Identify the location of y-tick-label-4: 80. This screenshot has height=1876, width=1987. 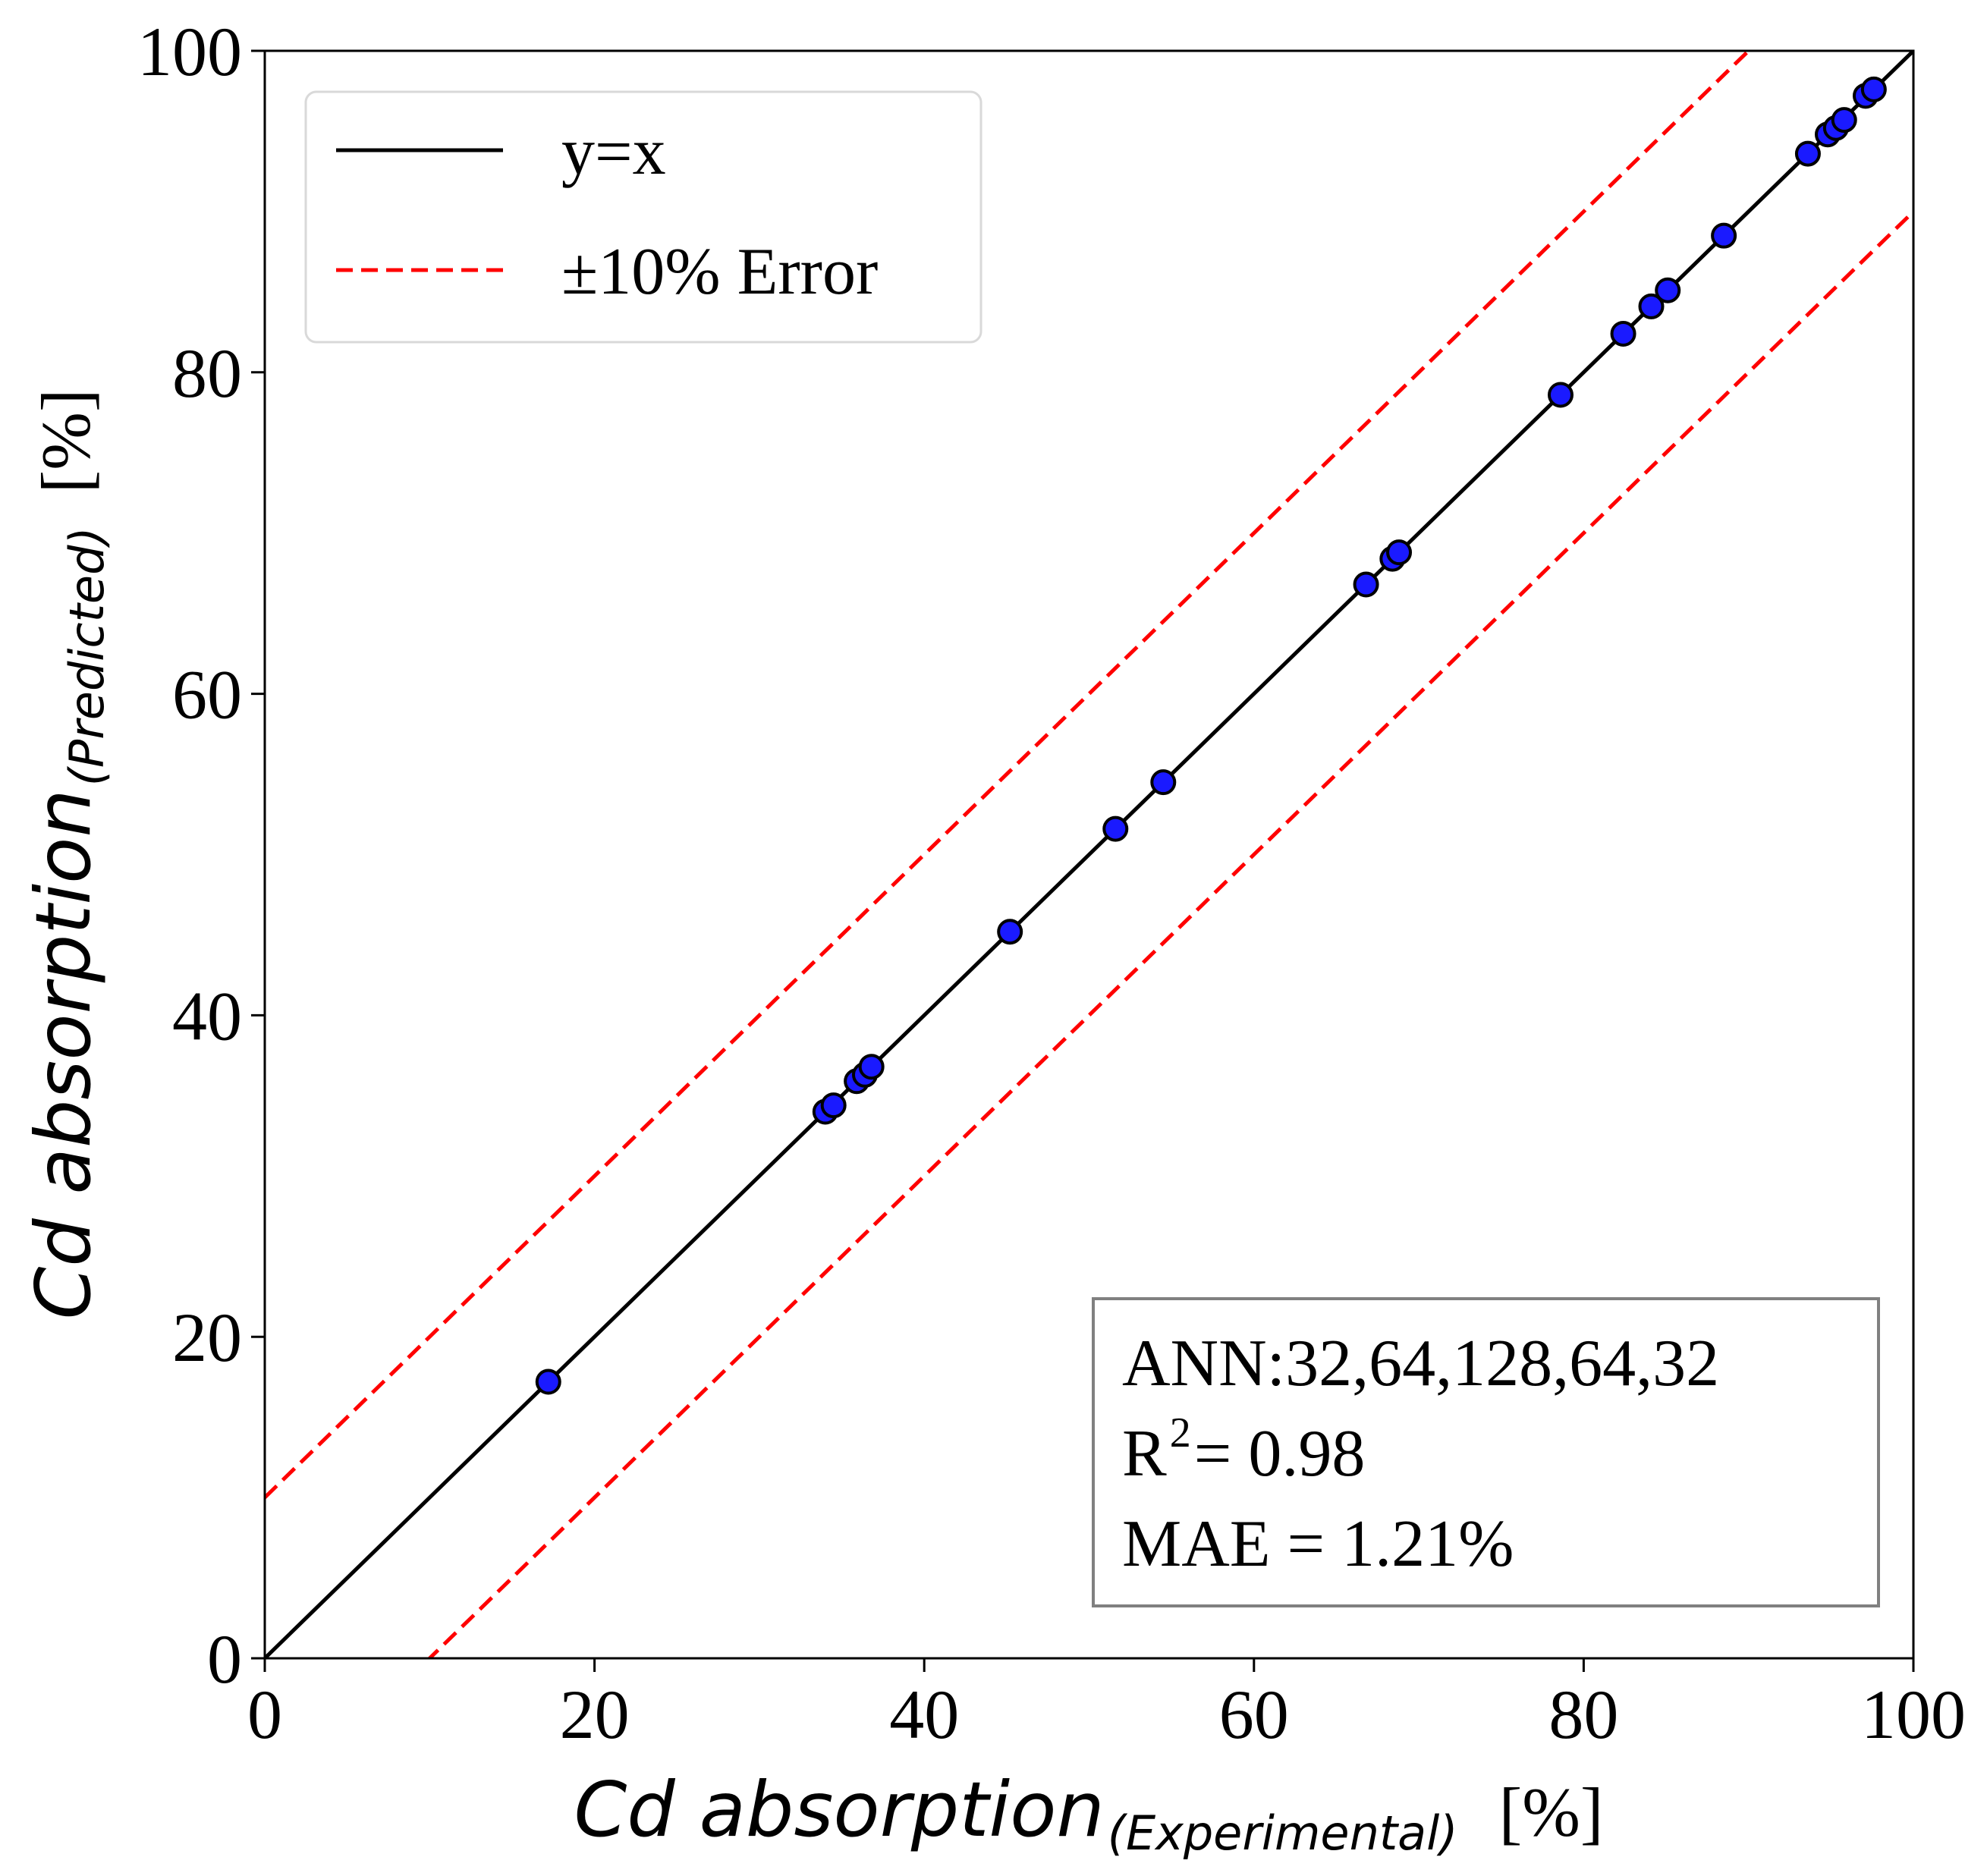
(207, 373).